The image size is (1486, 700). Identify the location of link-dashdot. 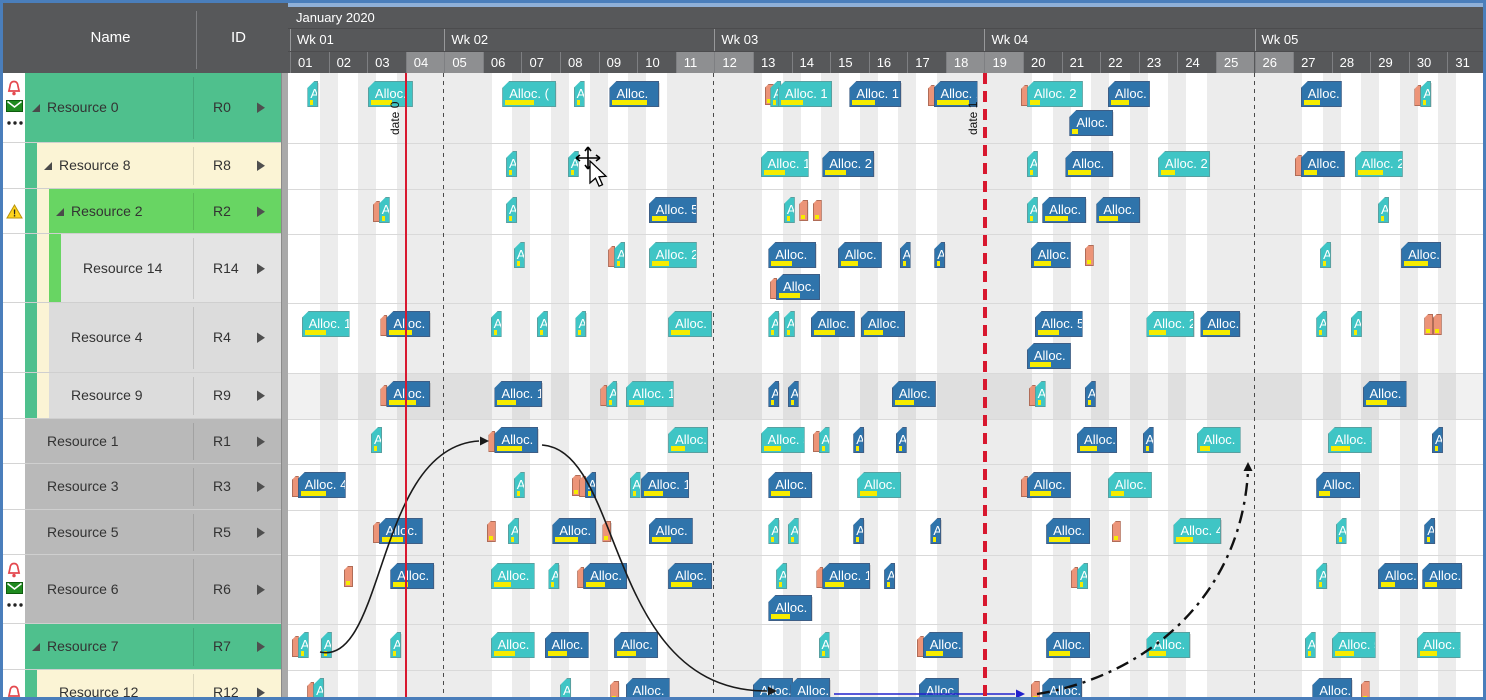
(1144, 579).